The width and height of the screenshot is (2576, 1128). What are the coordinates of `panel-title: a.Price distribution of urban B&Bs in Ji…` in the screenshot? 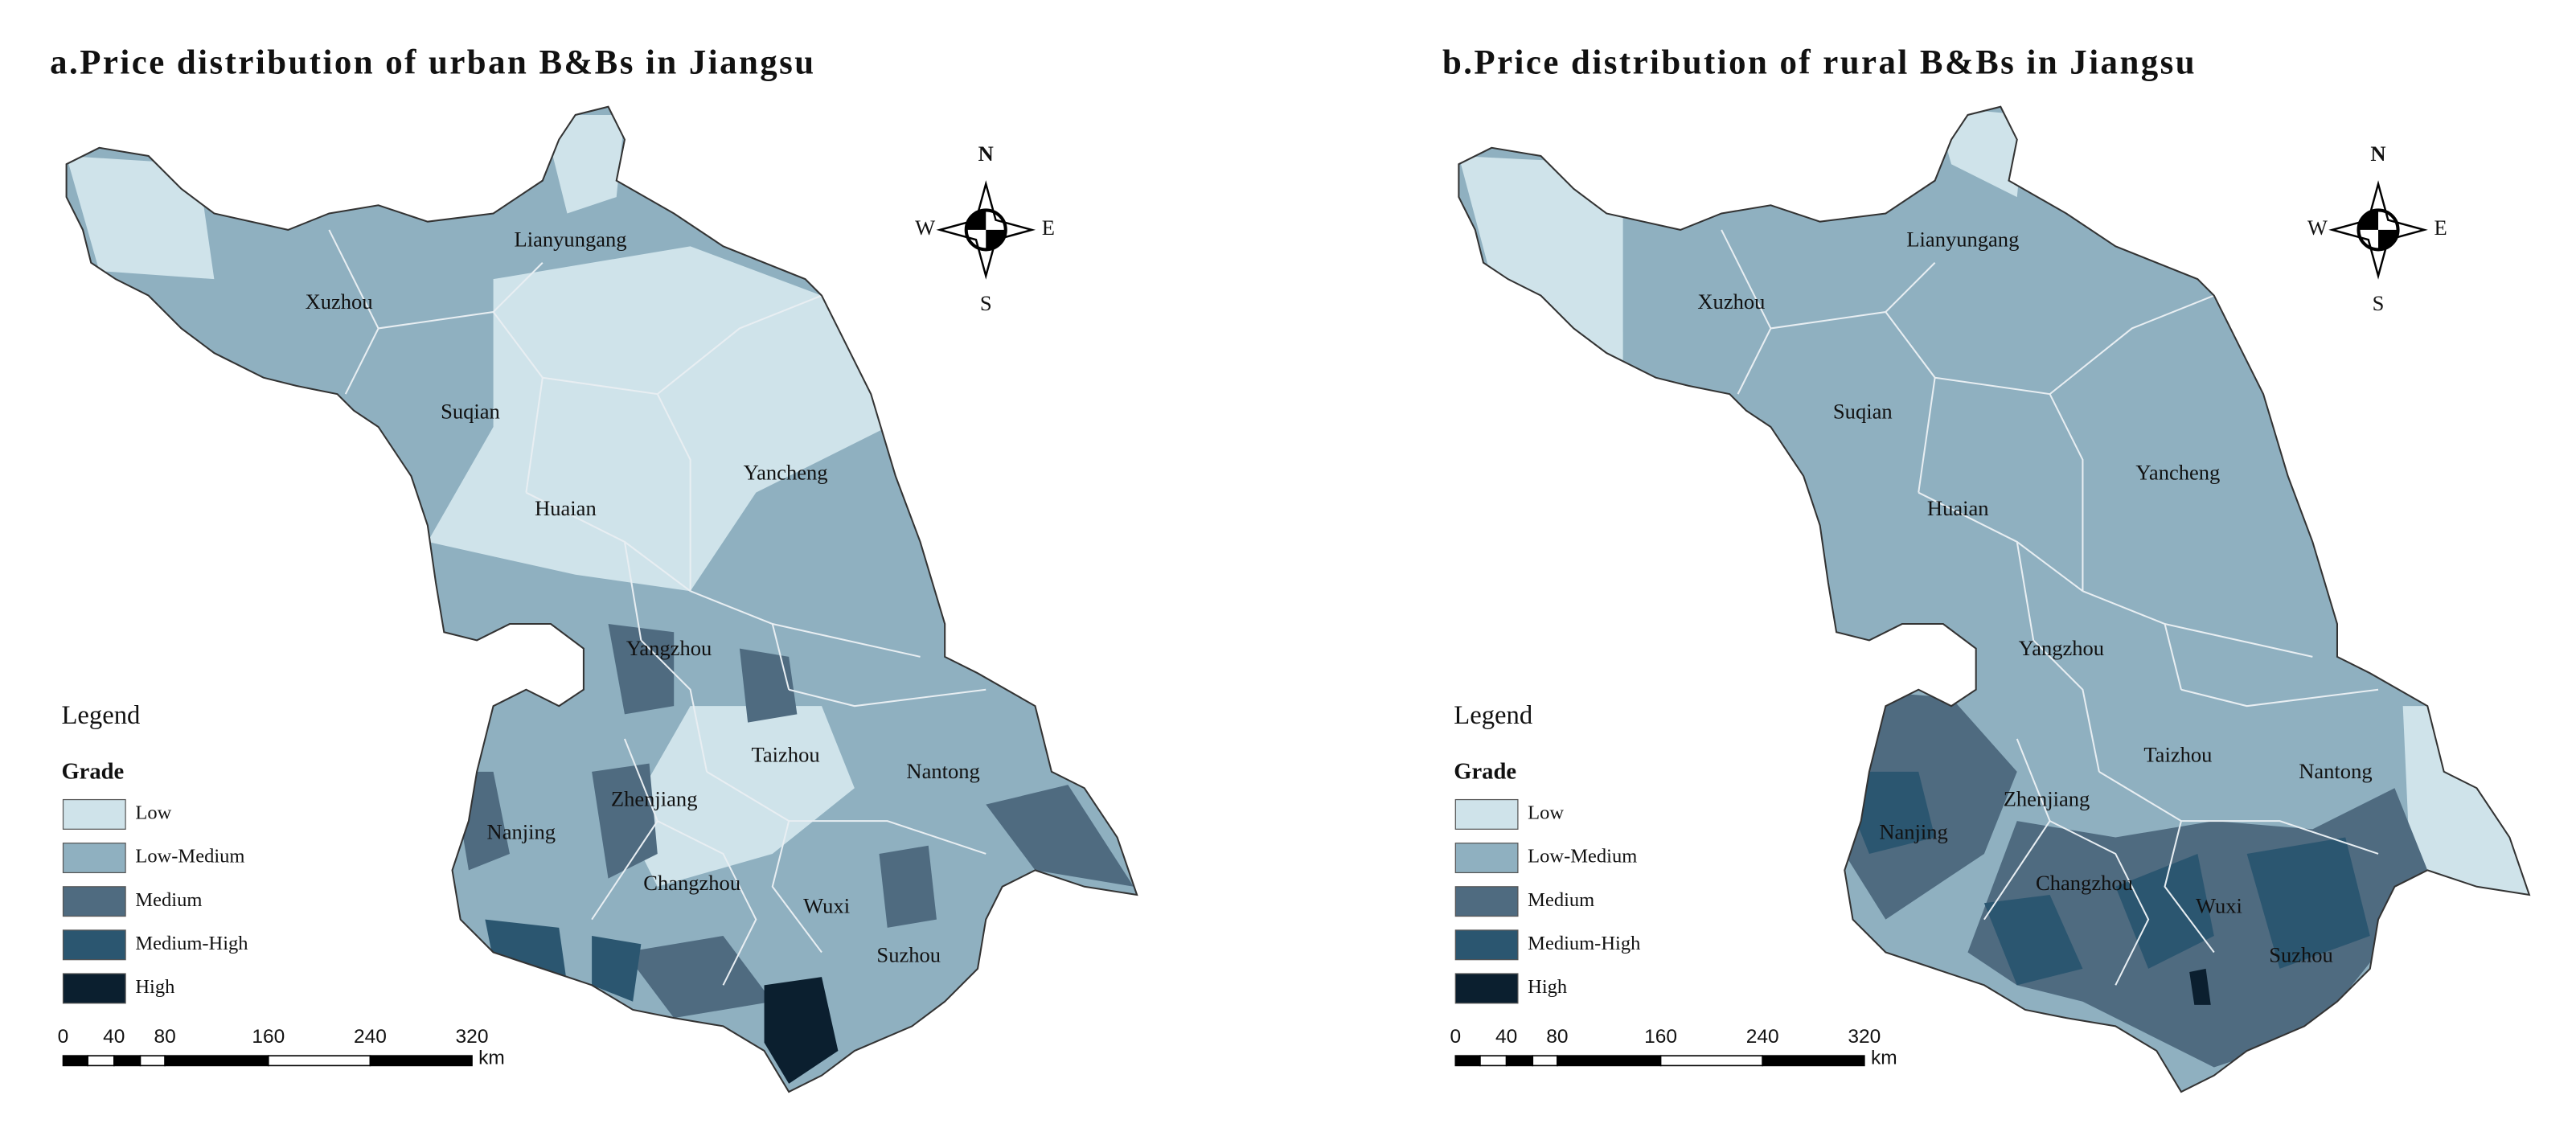 It's located at (433, 63).